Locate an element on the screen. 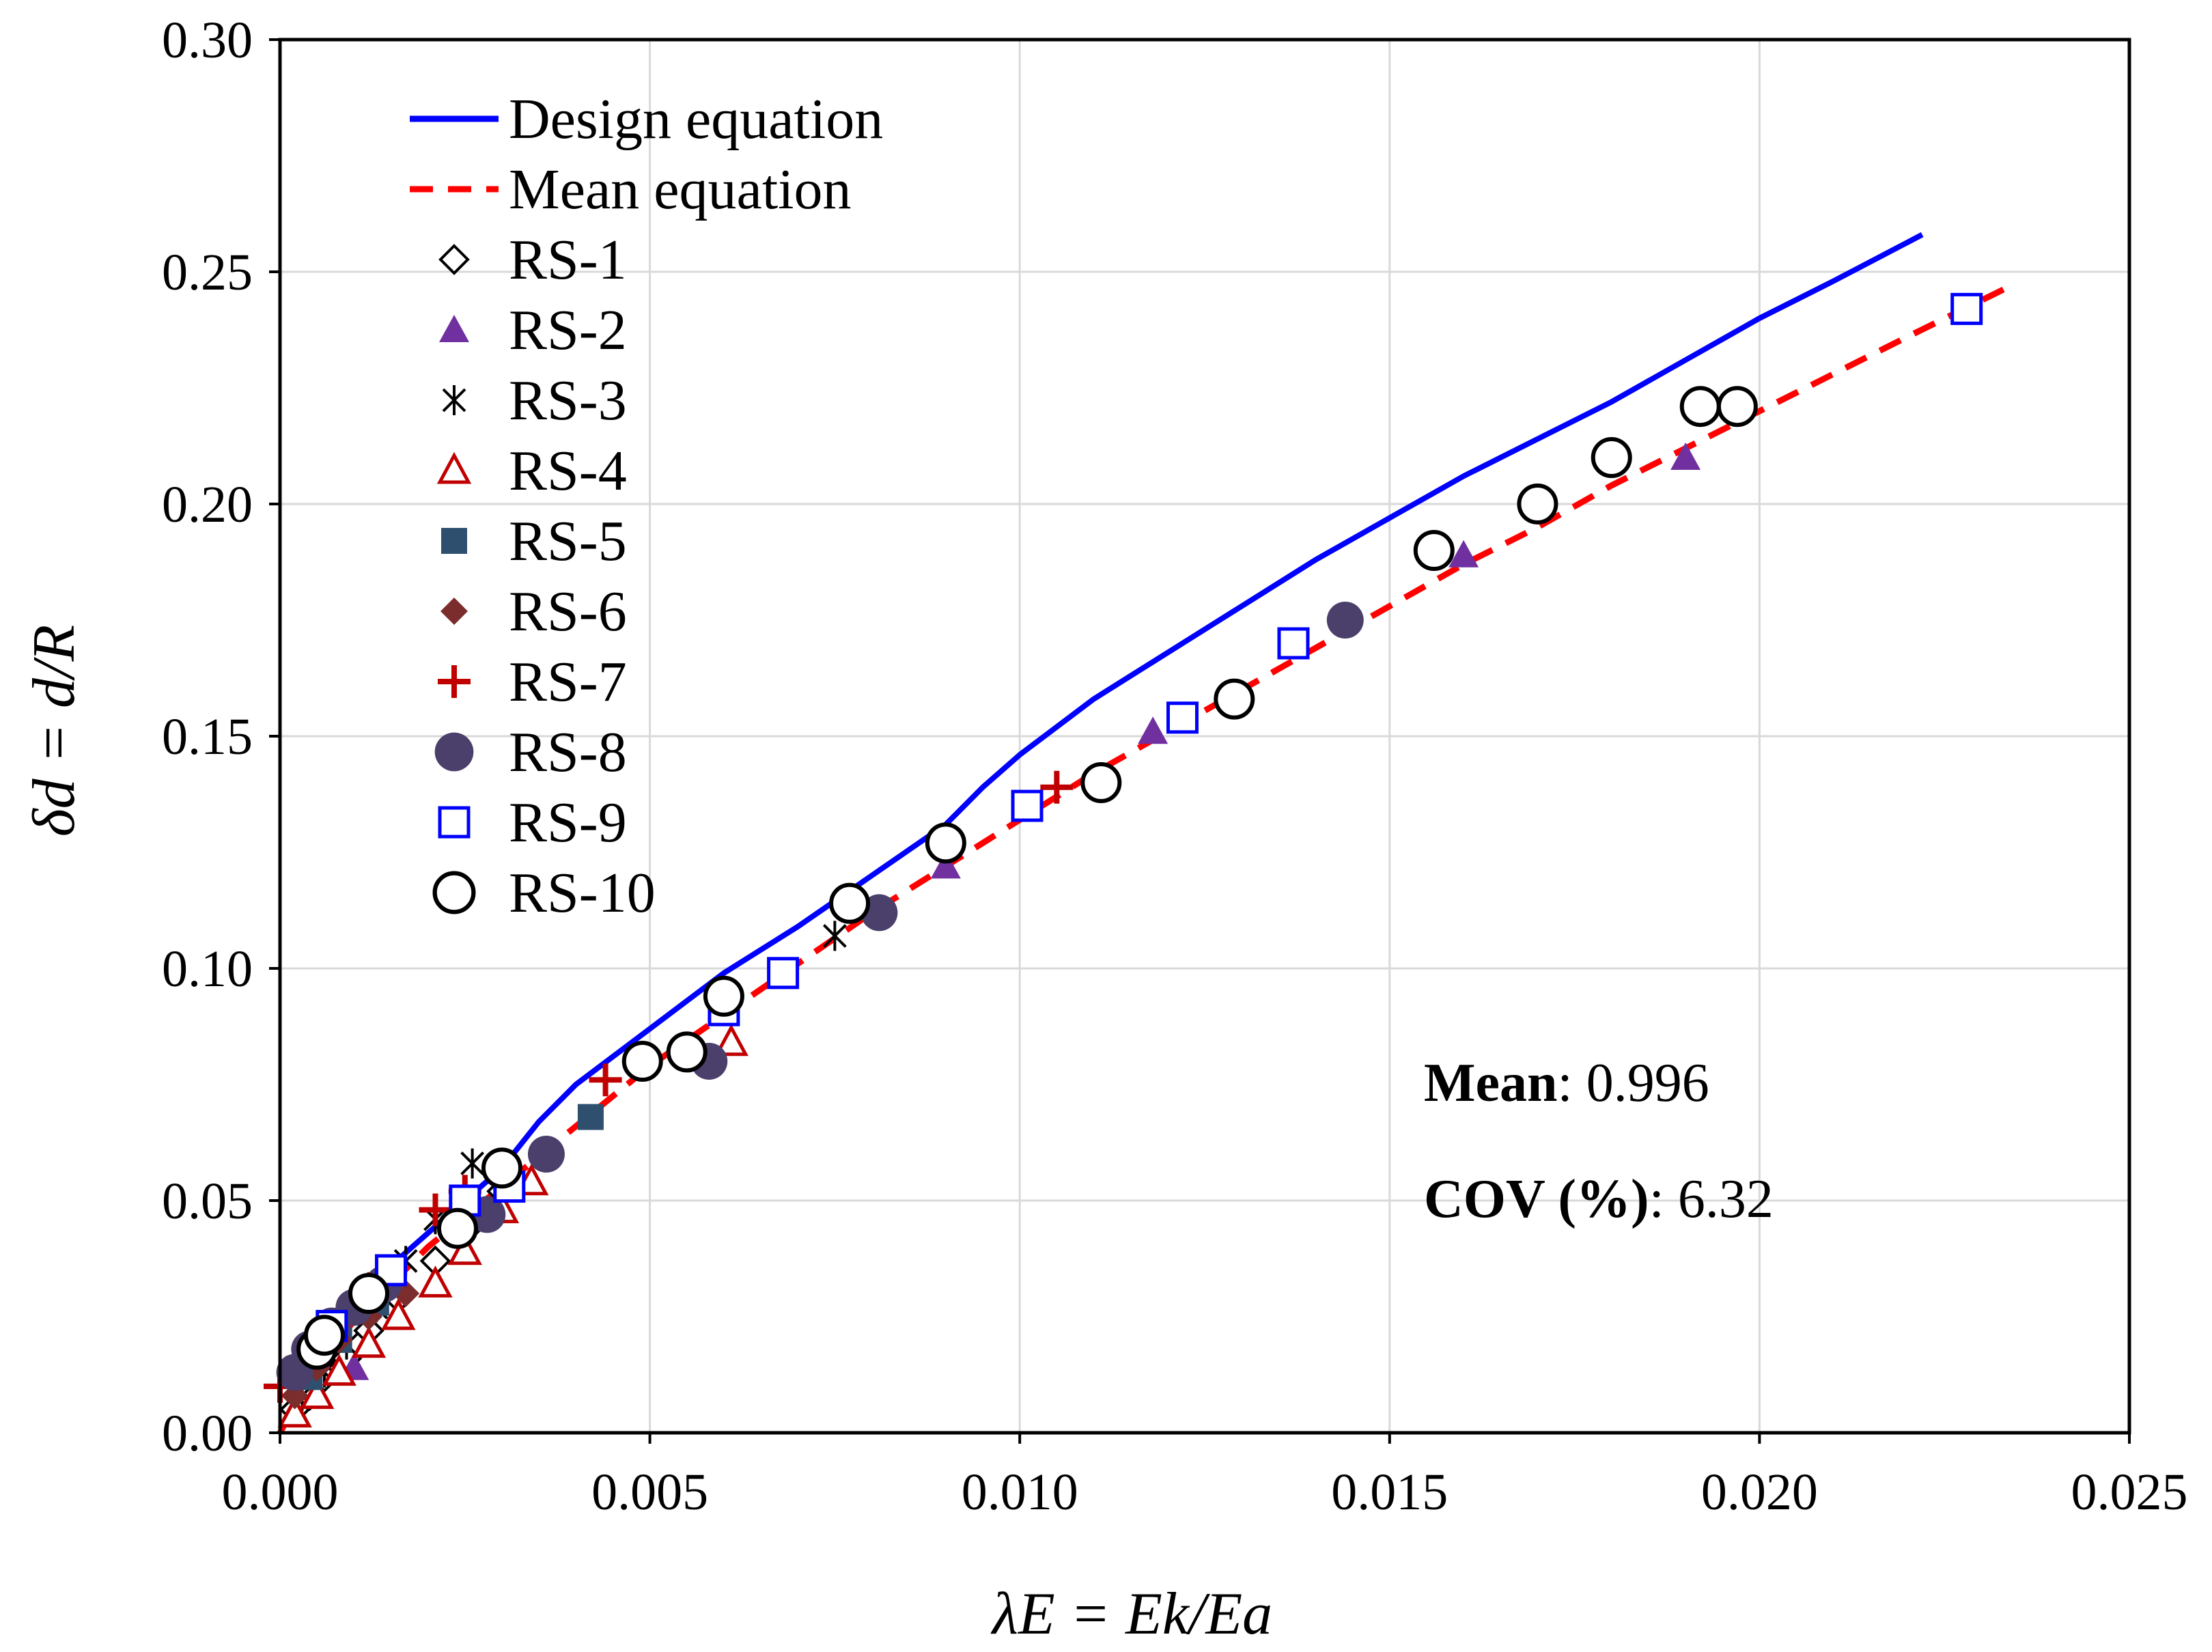 Image resolution: width=2212 pixels, height=1652 pixels. legend-rs-4-marker is located at coordinates (454, 467).